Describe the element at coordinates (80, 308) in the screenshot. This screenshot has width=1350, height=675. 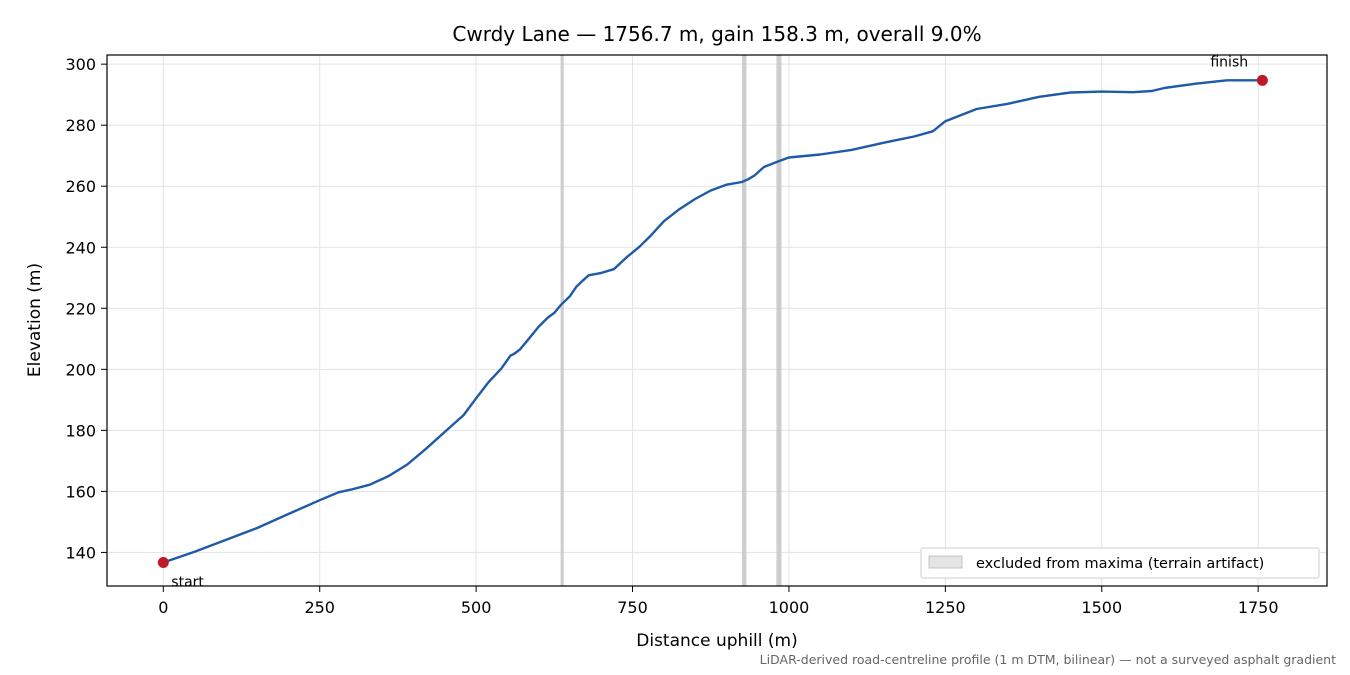
I see `y-tick-label: 220` at that location.